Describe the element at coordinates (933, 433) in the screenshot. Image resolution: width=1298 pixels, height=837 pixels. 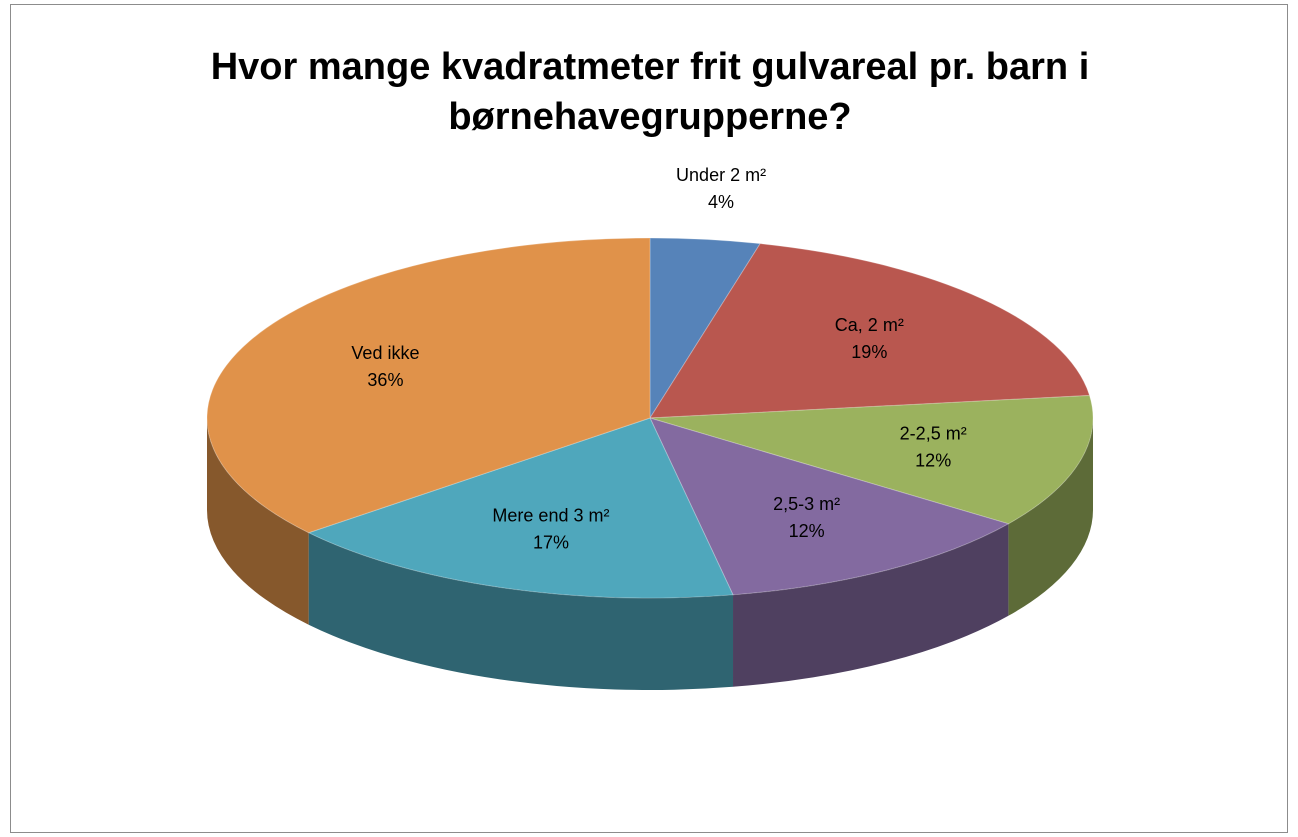
I see `slice-category-label: 2-2,5 m²` at that location.